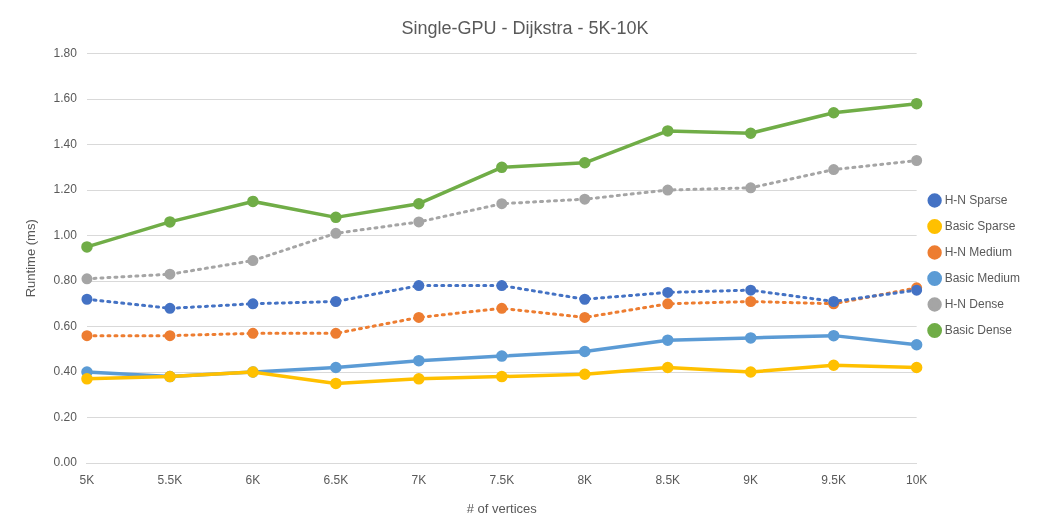 Image resolution: width=1050 pixels, height=531 pixels. I want to click on y-tick-label: 0.60, so click(65, 325).